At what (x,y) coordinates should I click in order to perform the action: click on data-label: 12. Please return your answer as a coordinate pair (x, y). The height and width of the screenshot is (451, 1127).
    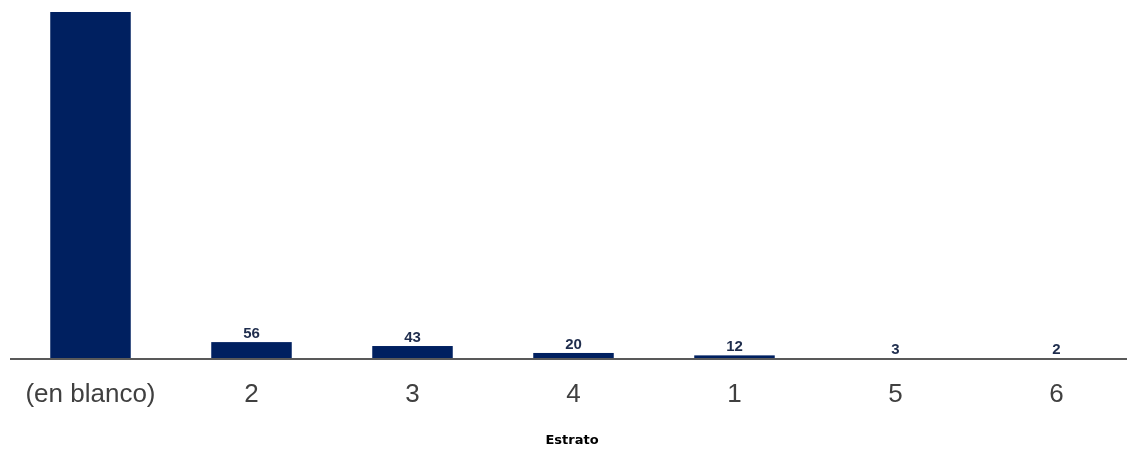
    Looking at the image, I should click on (734, 346).